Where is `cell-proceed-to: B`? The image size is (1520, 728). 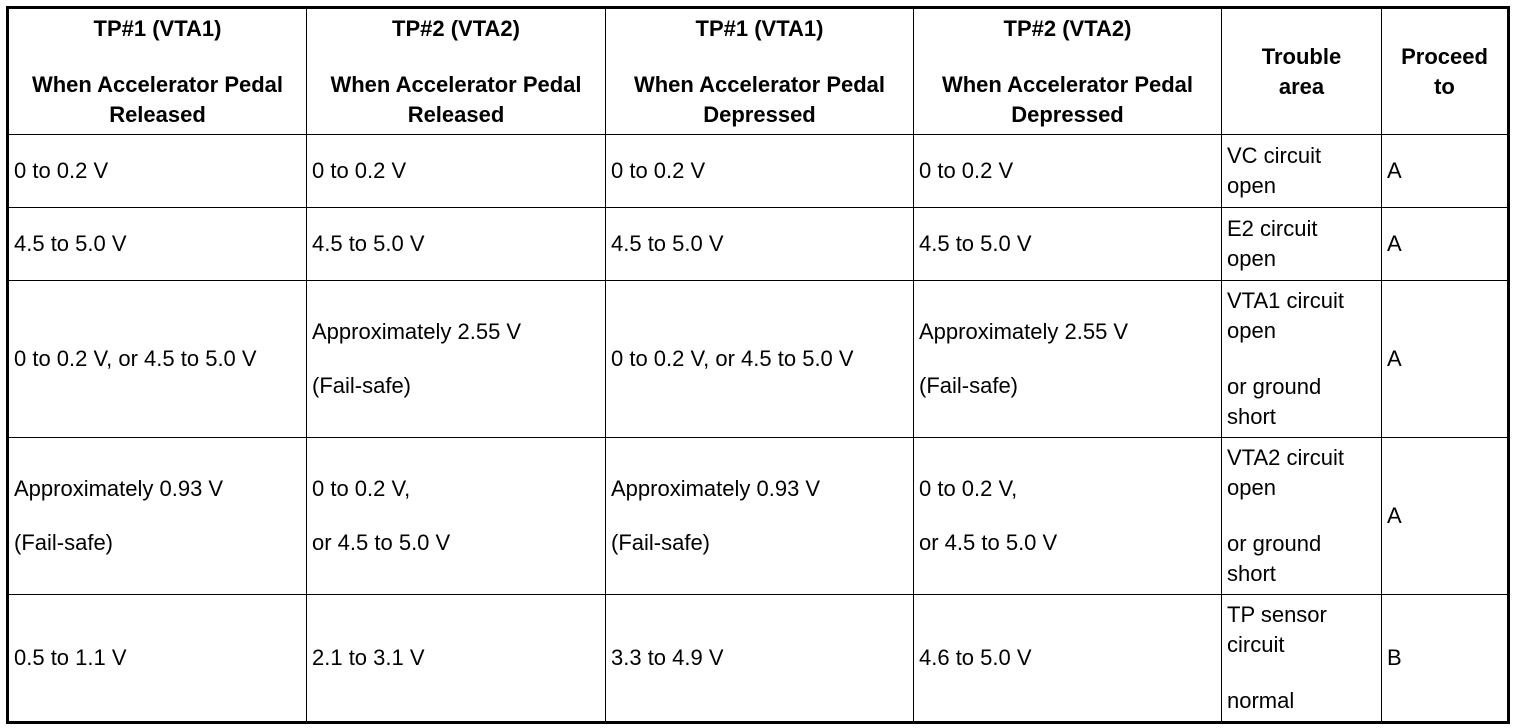 cell-proceed-to: B is located at coordinates (1445, 658).